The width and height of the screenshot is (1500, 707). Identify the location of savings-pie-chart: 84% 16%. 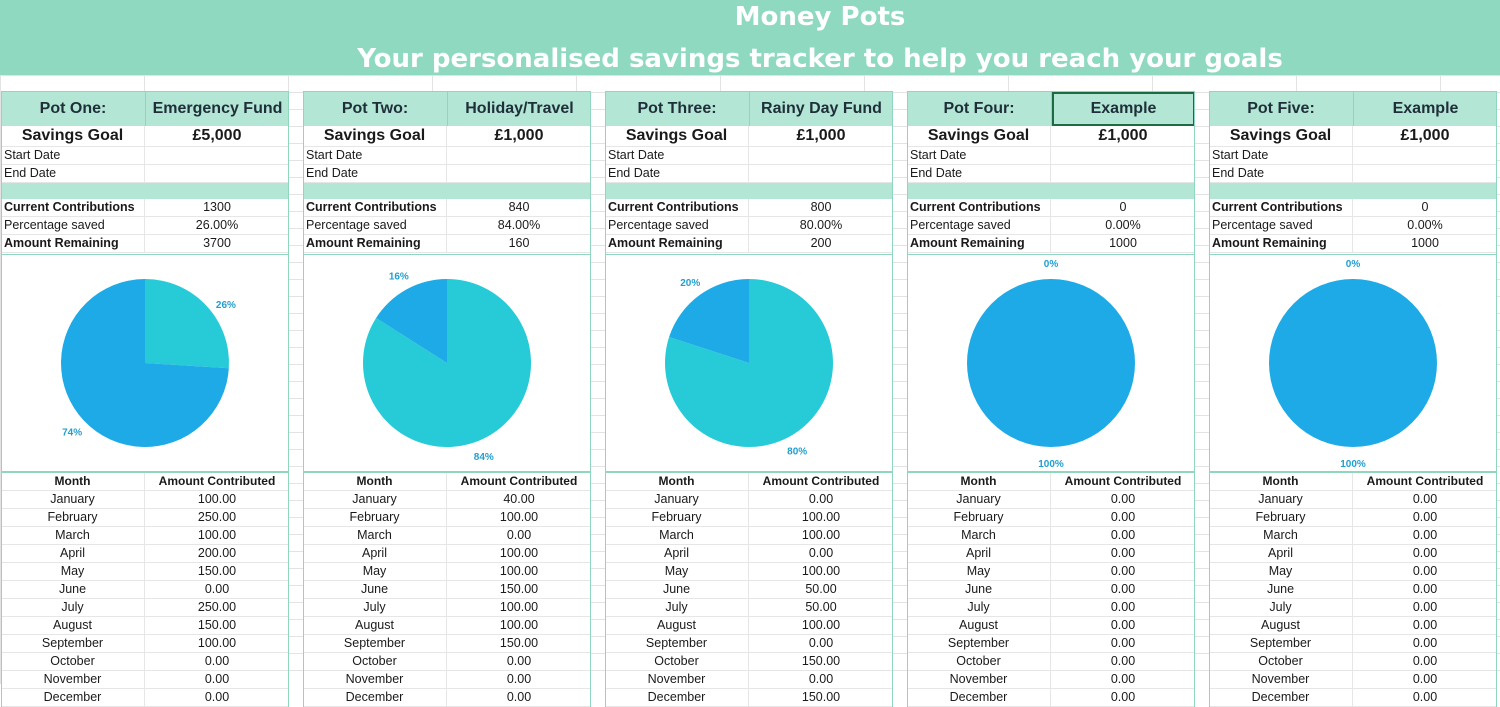
(447, 363).